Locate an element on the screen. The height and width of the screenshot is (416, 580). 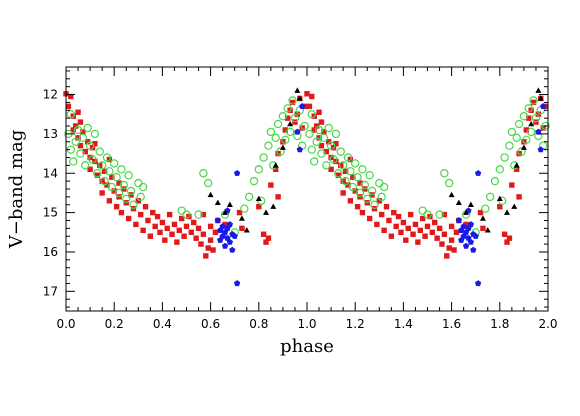
y-tick-label: 12 is located at coordinates (50, 95).